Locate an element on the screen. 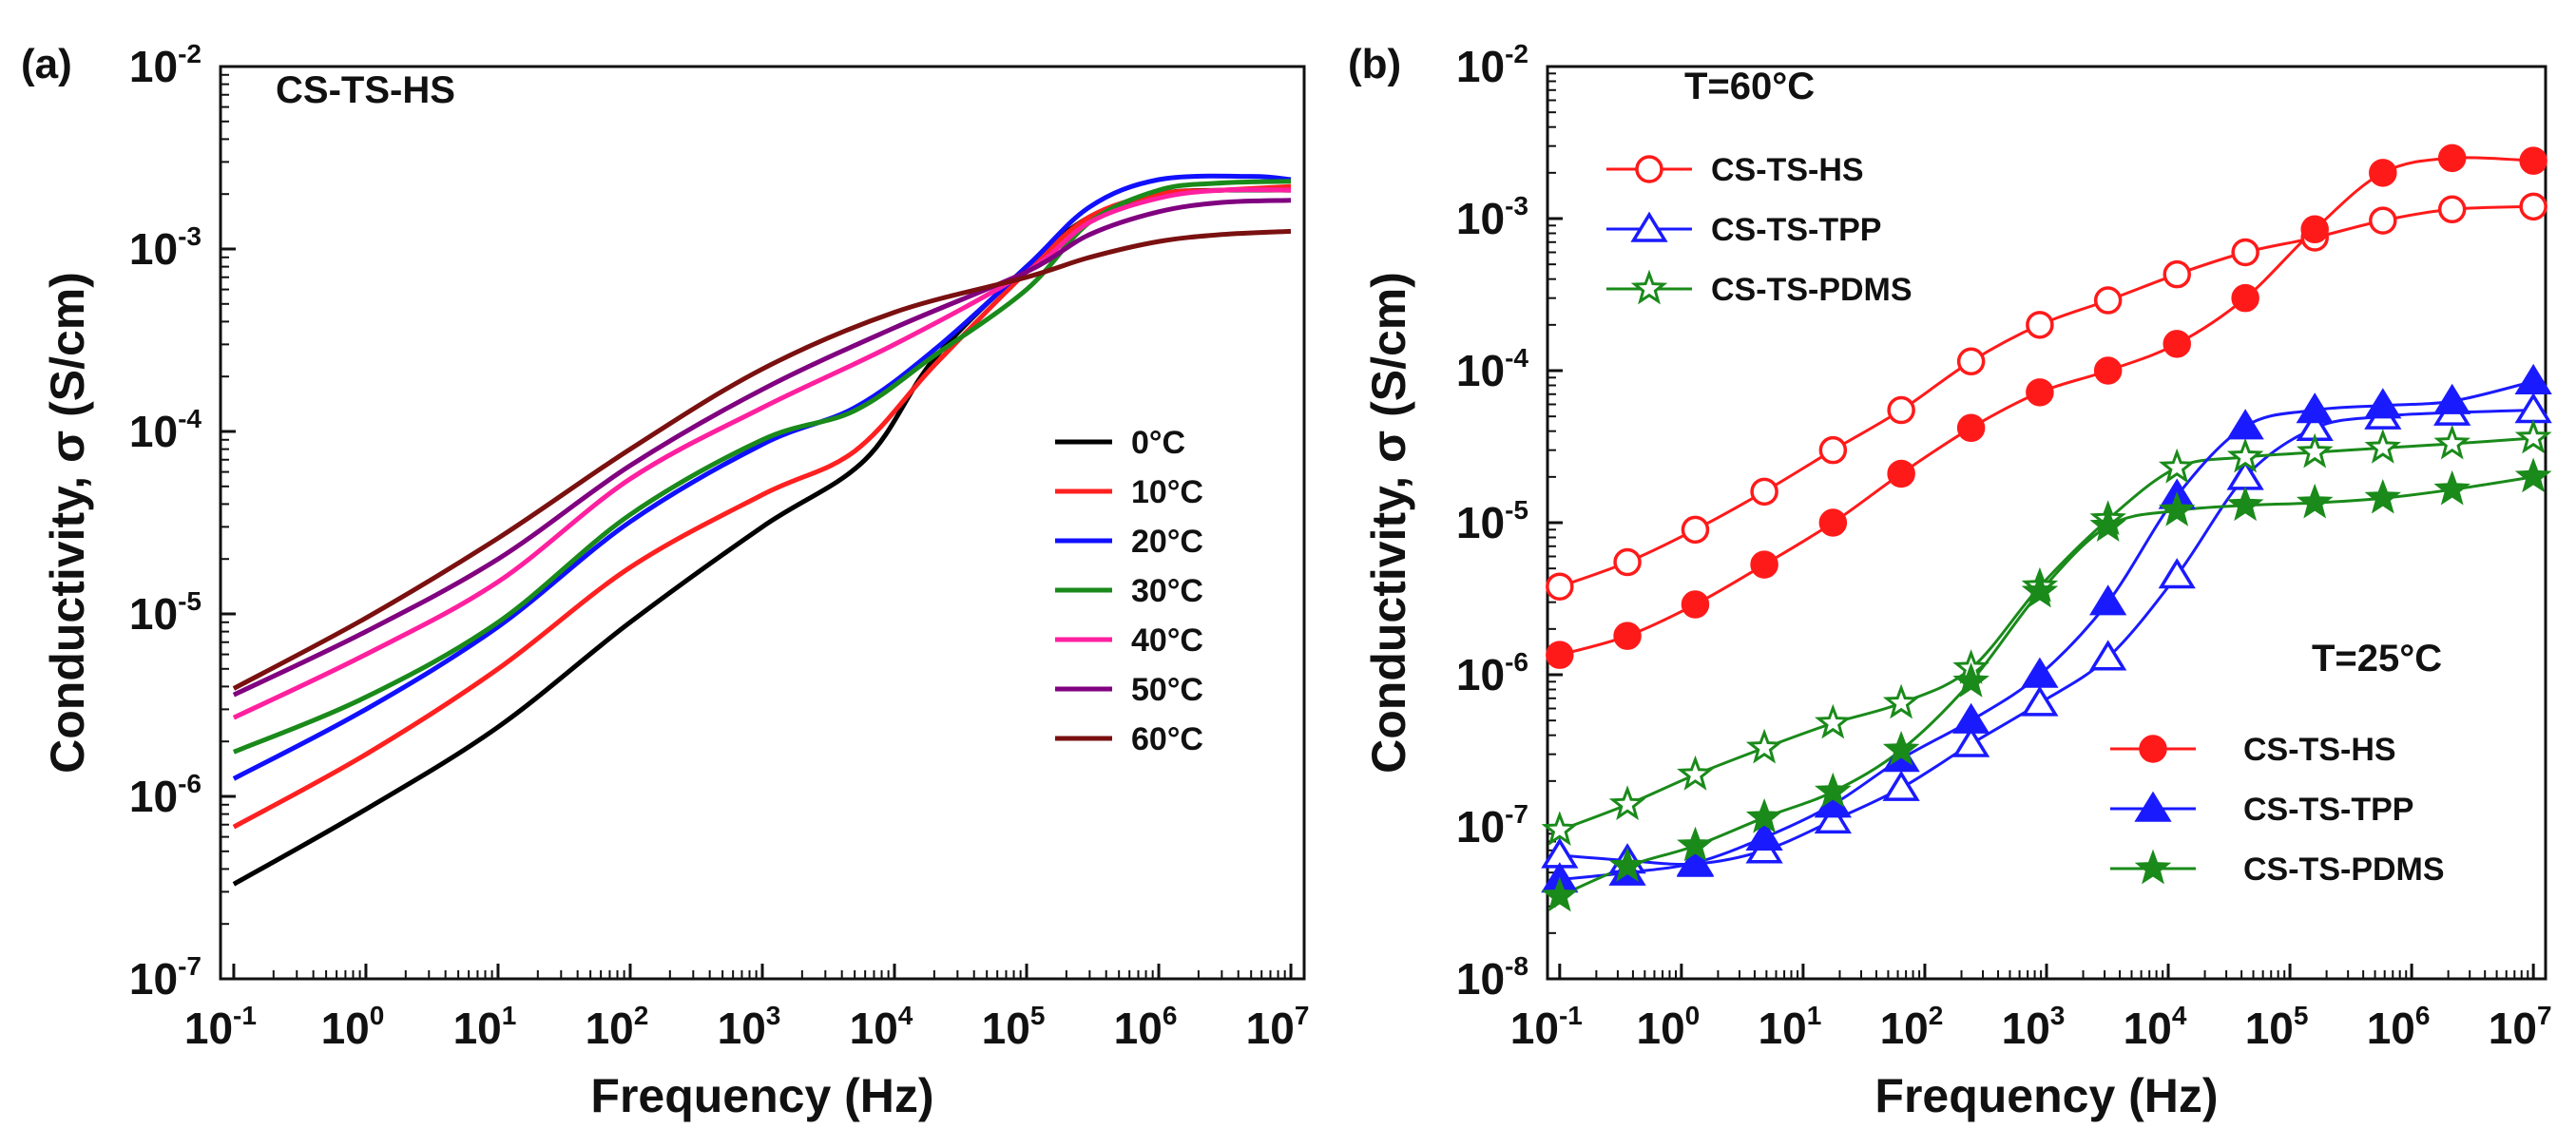 This screenshot has width=2576, height=1148. x-tick-label: 10² is located at coordinates (618, 1027).